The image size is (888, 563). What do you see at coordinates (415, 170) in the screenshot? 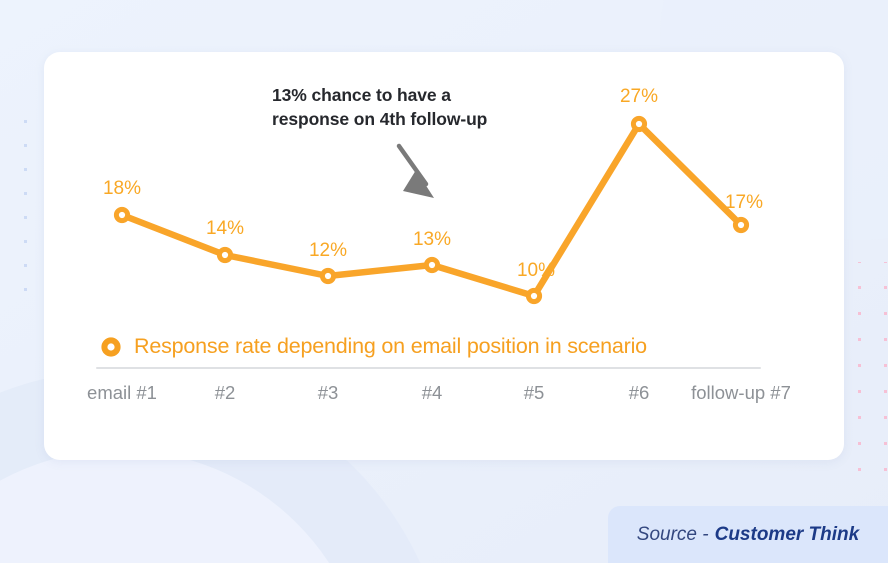
I see `annotation-arrow-icon` at bounding box center [415, 170].